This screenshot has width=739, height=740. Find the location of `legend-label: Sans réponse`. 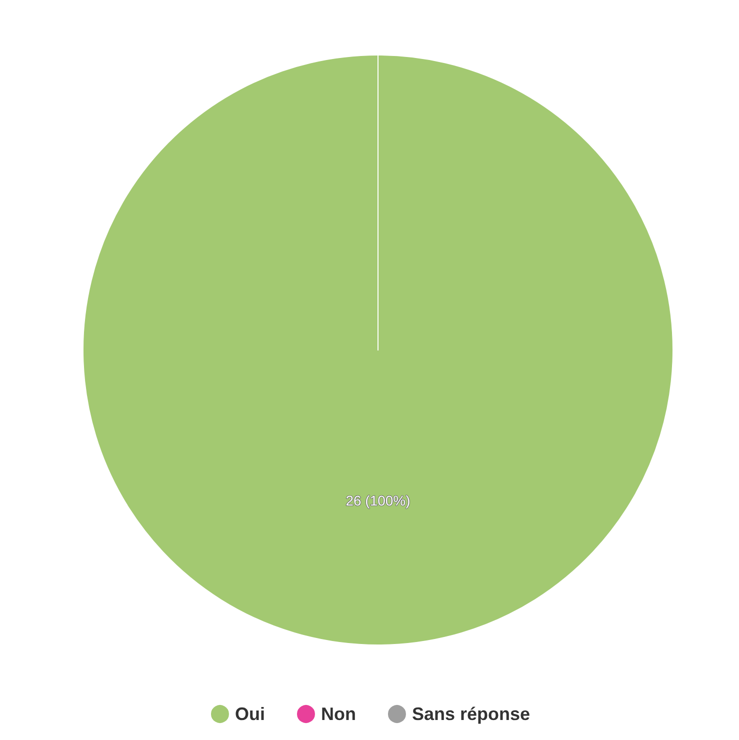

legend-label: Sans réponse is located at coordinates (471, 714).